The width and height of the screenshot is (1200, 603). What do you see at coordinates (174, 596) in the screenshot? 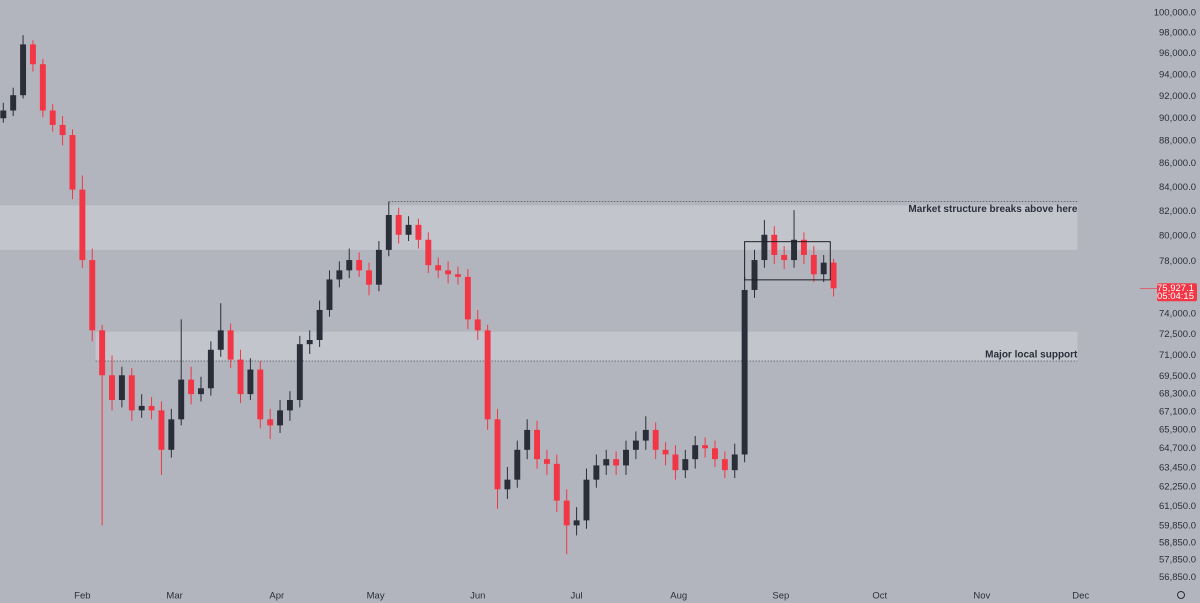
I see `x-tick-label: Mar` at bounding box center [174, 596].